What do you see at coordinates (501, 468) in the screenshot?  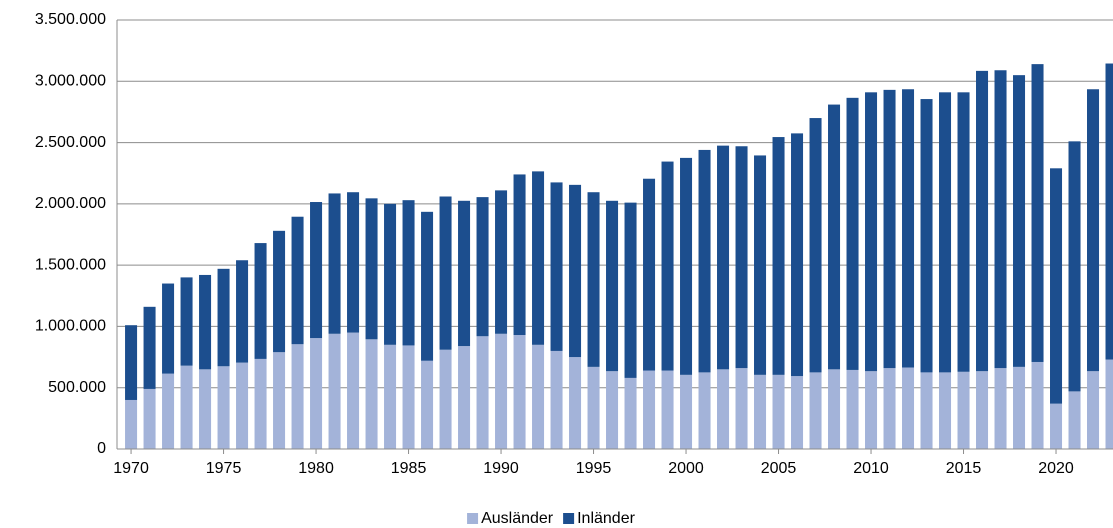 I see `x-tick-label: 1990` at bounding box center [501, 468].